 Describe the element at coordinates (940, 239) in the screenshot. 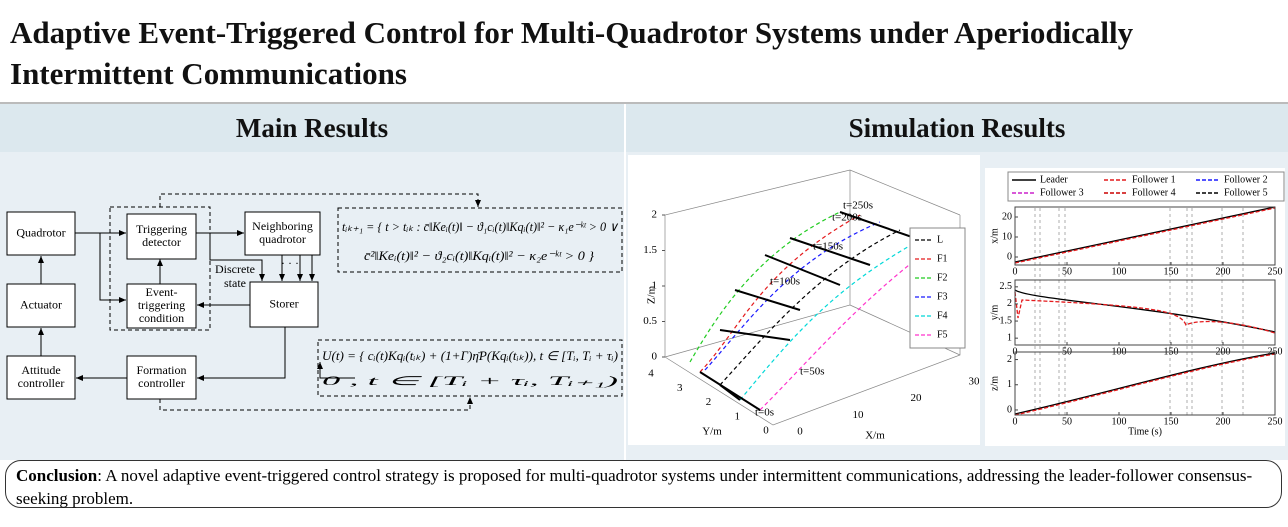

I see `legend-label: L` at that location.